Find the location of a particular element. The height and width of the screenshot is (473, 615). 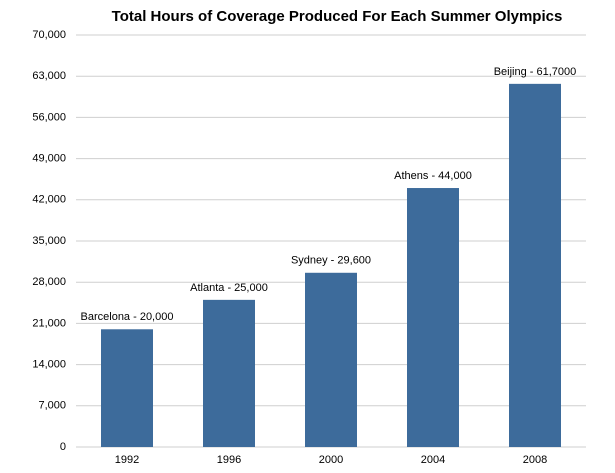

y-tick-label: 42,000 is located at coordinates (49, 200).